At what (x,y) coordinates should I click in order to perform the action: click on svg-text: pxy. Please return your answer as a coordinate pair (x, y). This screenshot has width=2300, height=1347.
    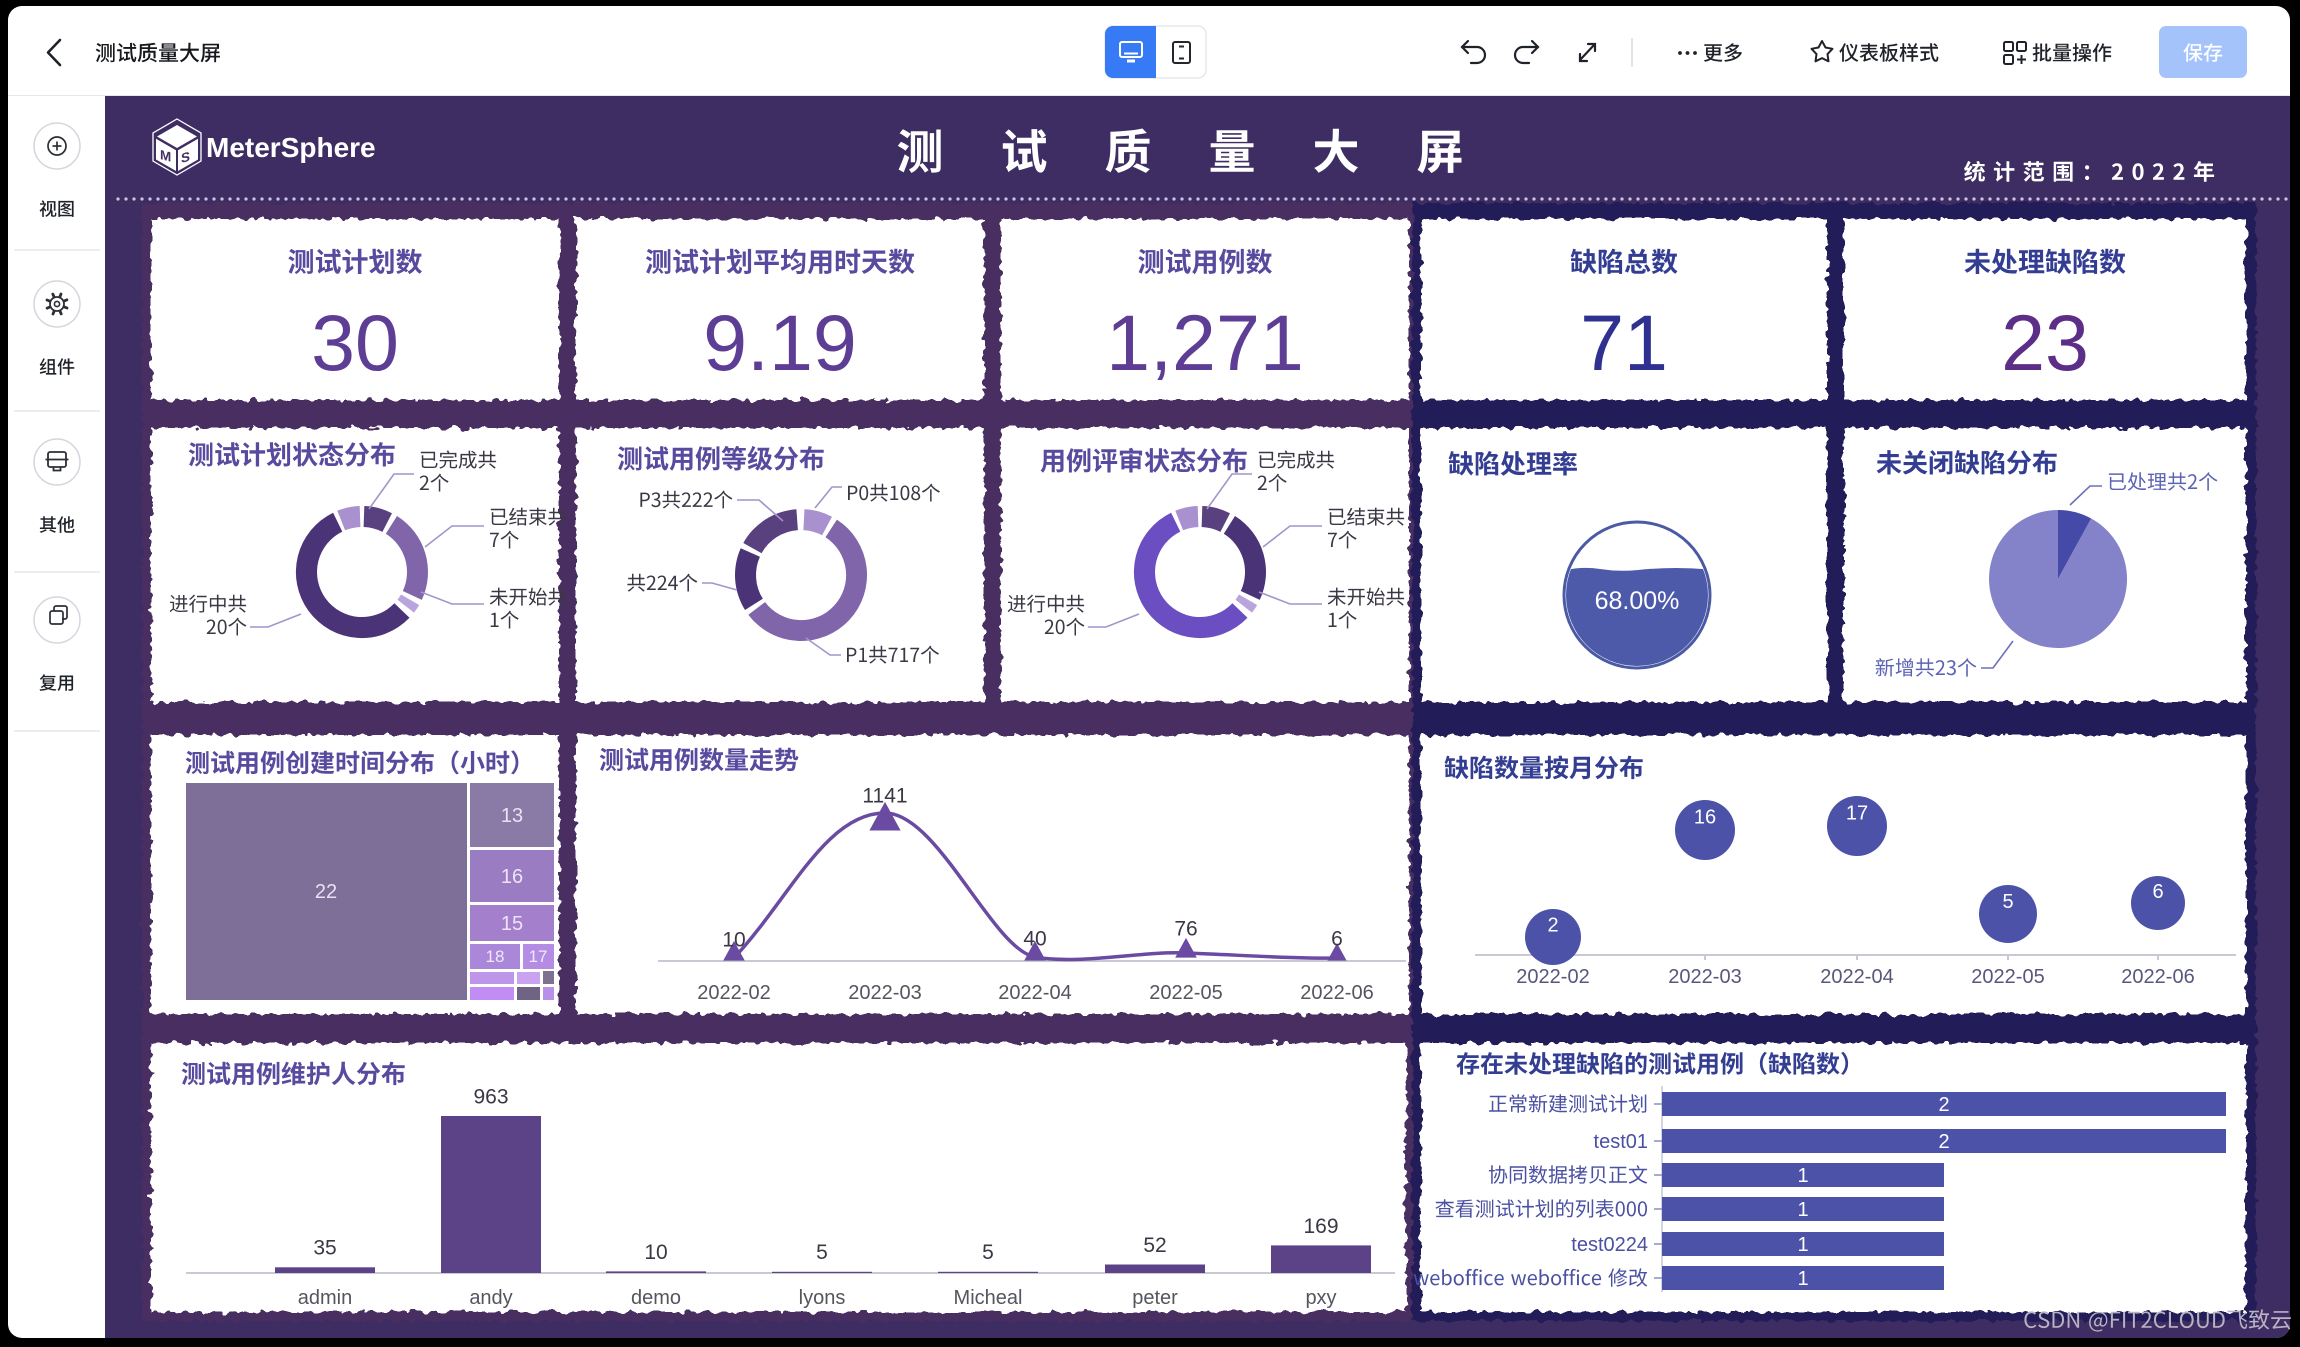
    Looking at the image, I should click on (1320, 1298).